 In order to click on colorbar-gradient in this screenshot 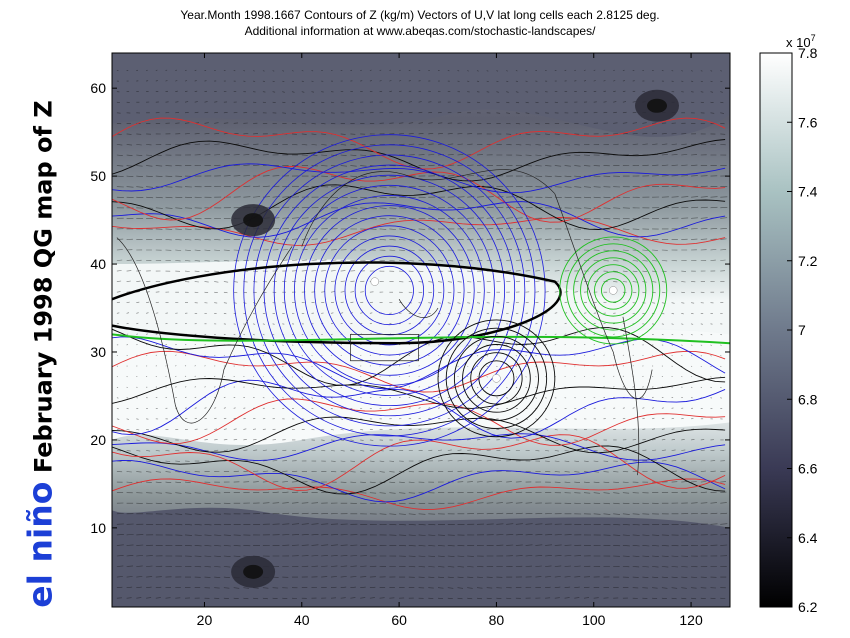, I will do `click(776, 330)`.